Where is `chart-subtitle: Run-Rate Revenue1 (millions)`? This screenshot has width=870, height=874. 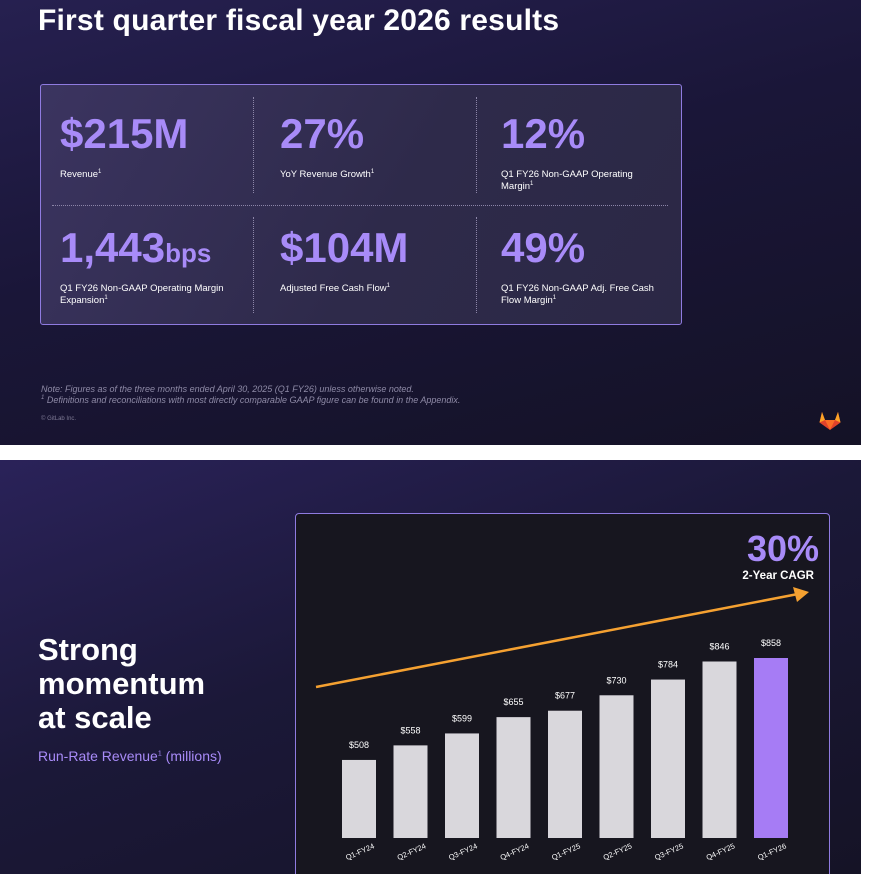 chart-subtitle: Run-Rate Revenue1 (millions) is located at coordinates (130, 756).